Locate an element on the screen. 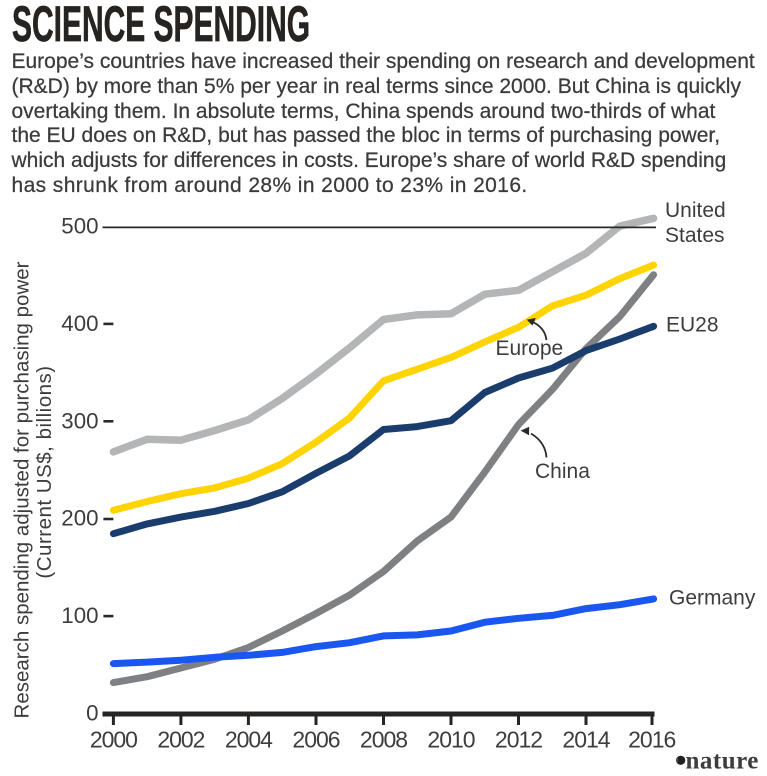  svg-text: 2010 is located at coordinates (450, 740).